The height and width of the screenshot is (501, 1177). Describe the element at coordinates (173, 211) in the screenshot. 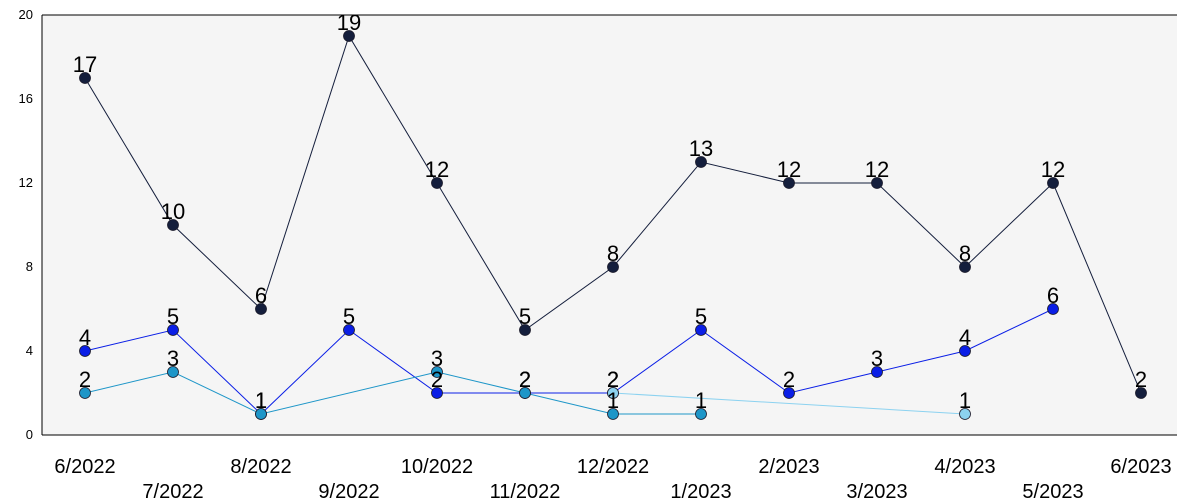

I see `data-label: 10` at that location.